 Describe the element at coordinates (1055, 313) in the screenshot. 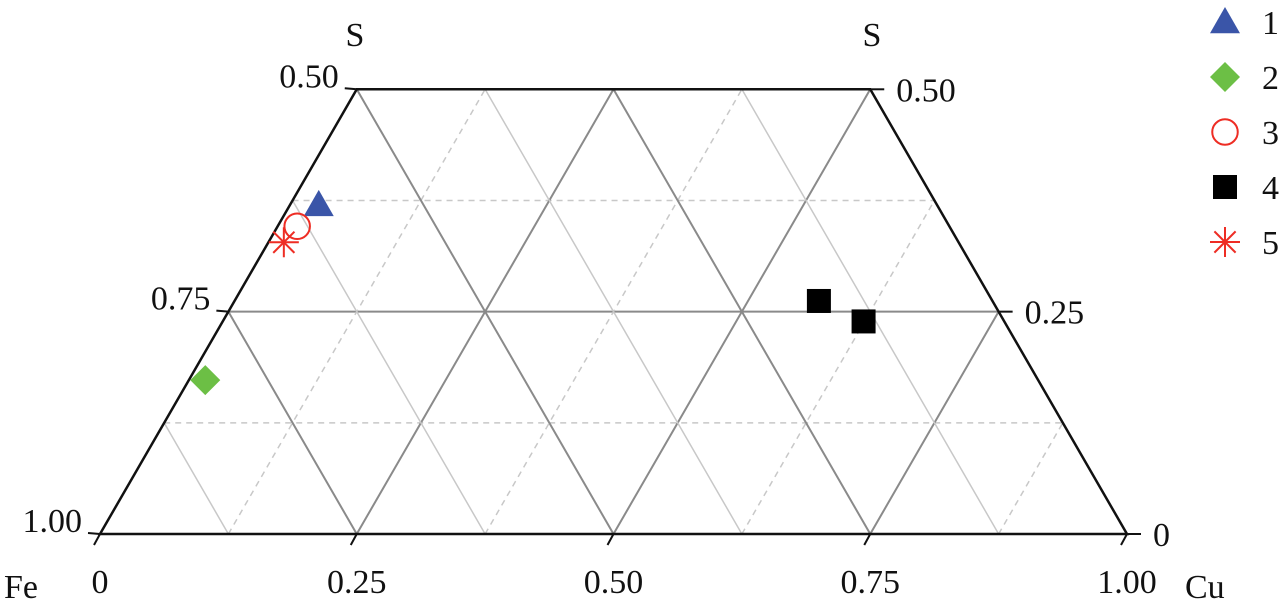

I see `right-tick-label: 0.25` at that location.